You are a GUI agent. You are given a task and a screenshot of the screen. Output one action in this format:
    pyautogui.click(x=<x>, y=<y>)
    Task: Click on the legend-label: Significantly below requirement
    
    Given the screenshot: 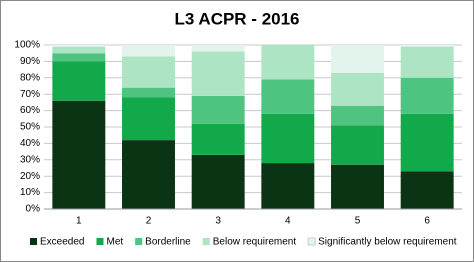 What is the action you would take?
    pyautogui.click(x=387, y=242)
    